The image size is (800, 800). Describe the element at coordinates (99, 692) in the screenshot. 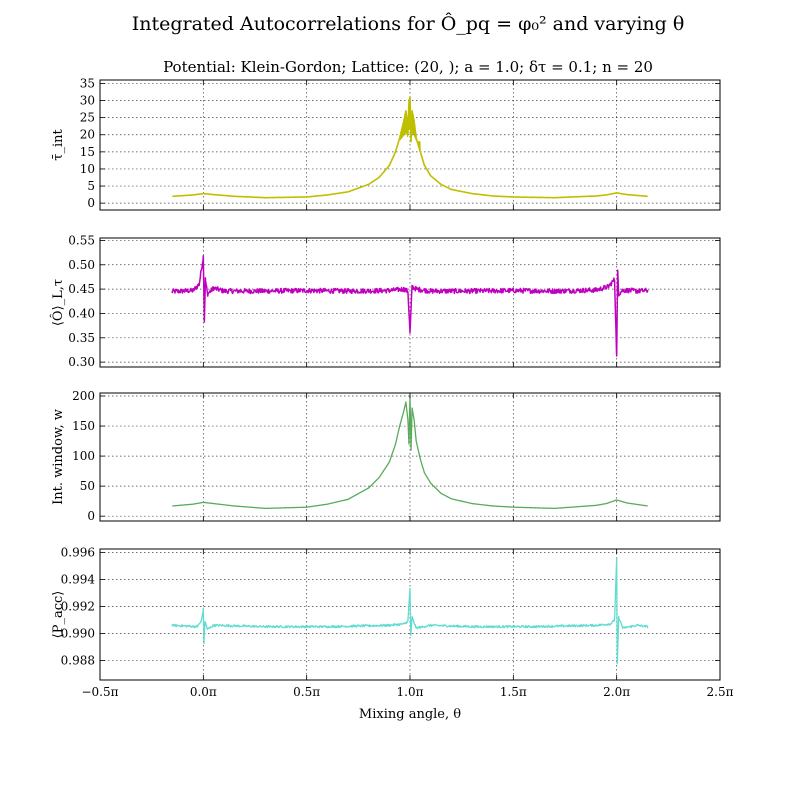

I see `x-tick-label: −0.5π` at that location.